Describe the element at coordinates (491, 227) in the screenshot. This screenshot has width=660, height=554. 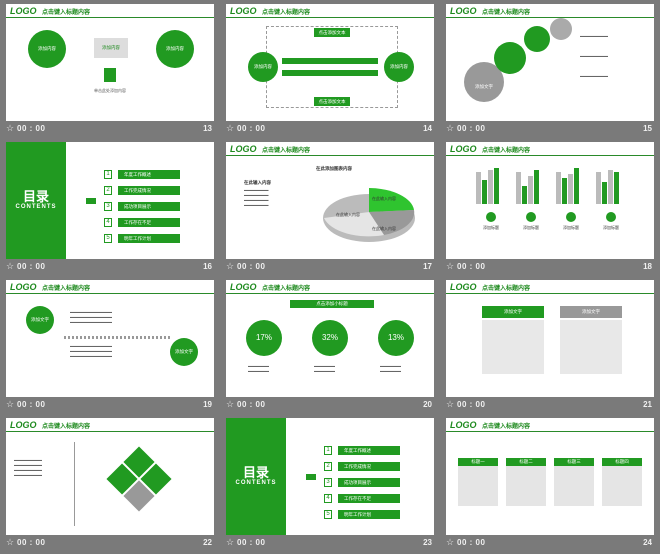
I see `col-label-1: 添加标题` at that location.